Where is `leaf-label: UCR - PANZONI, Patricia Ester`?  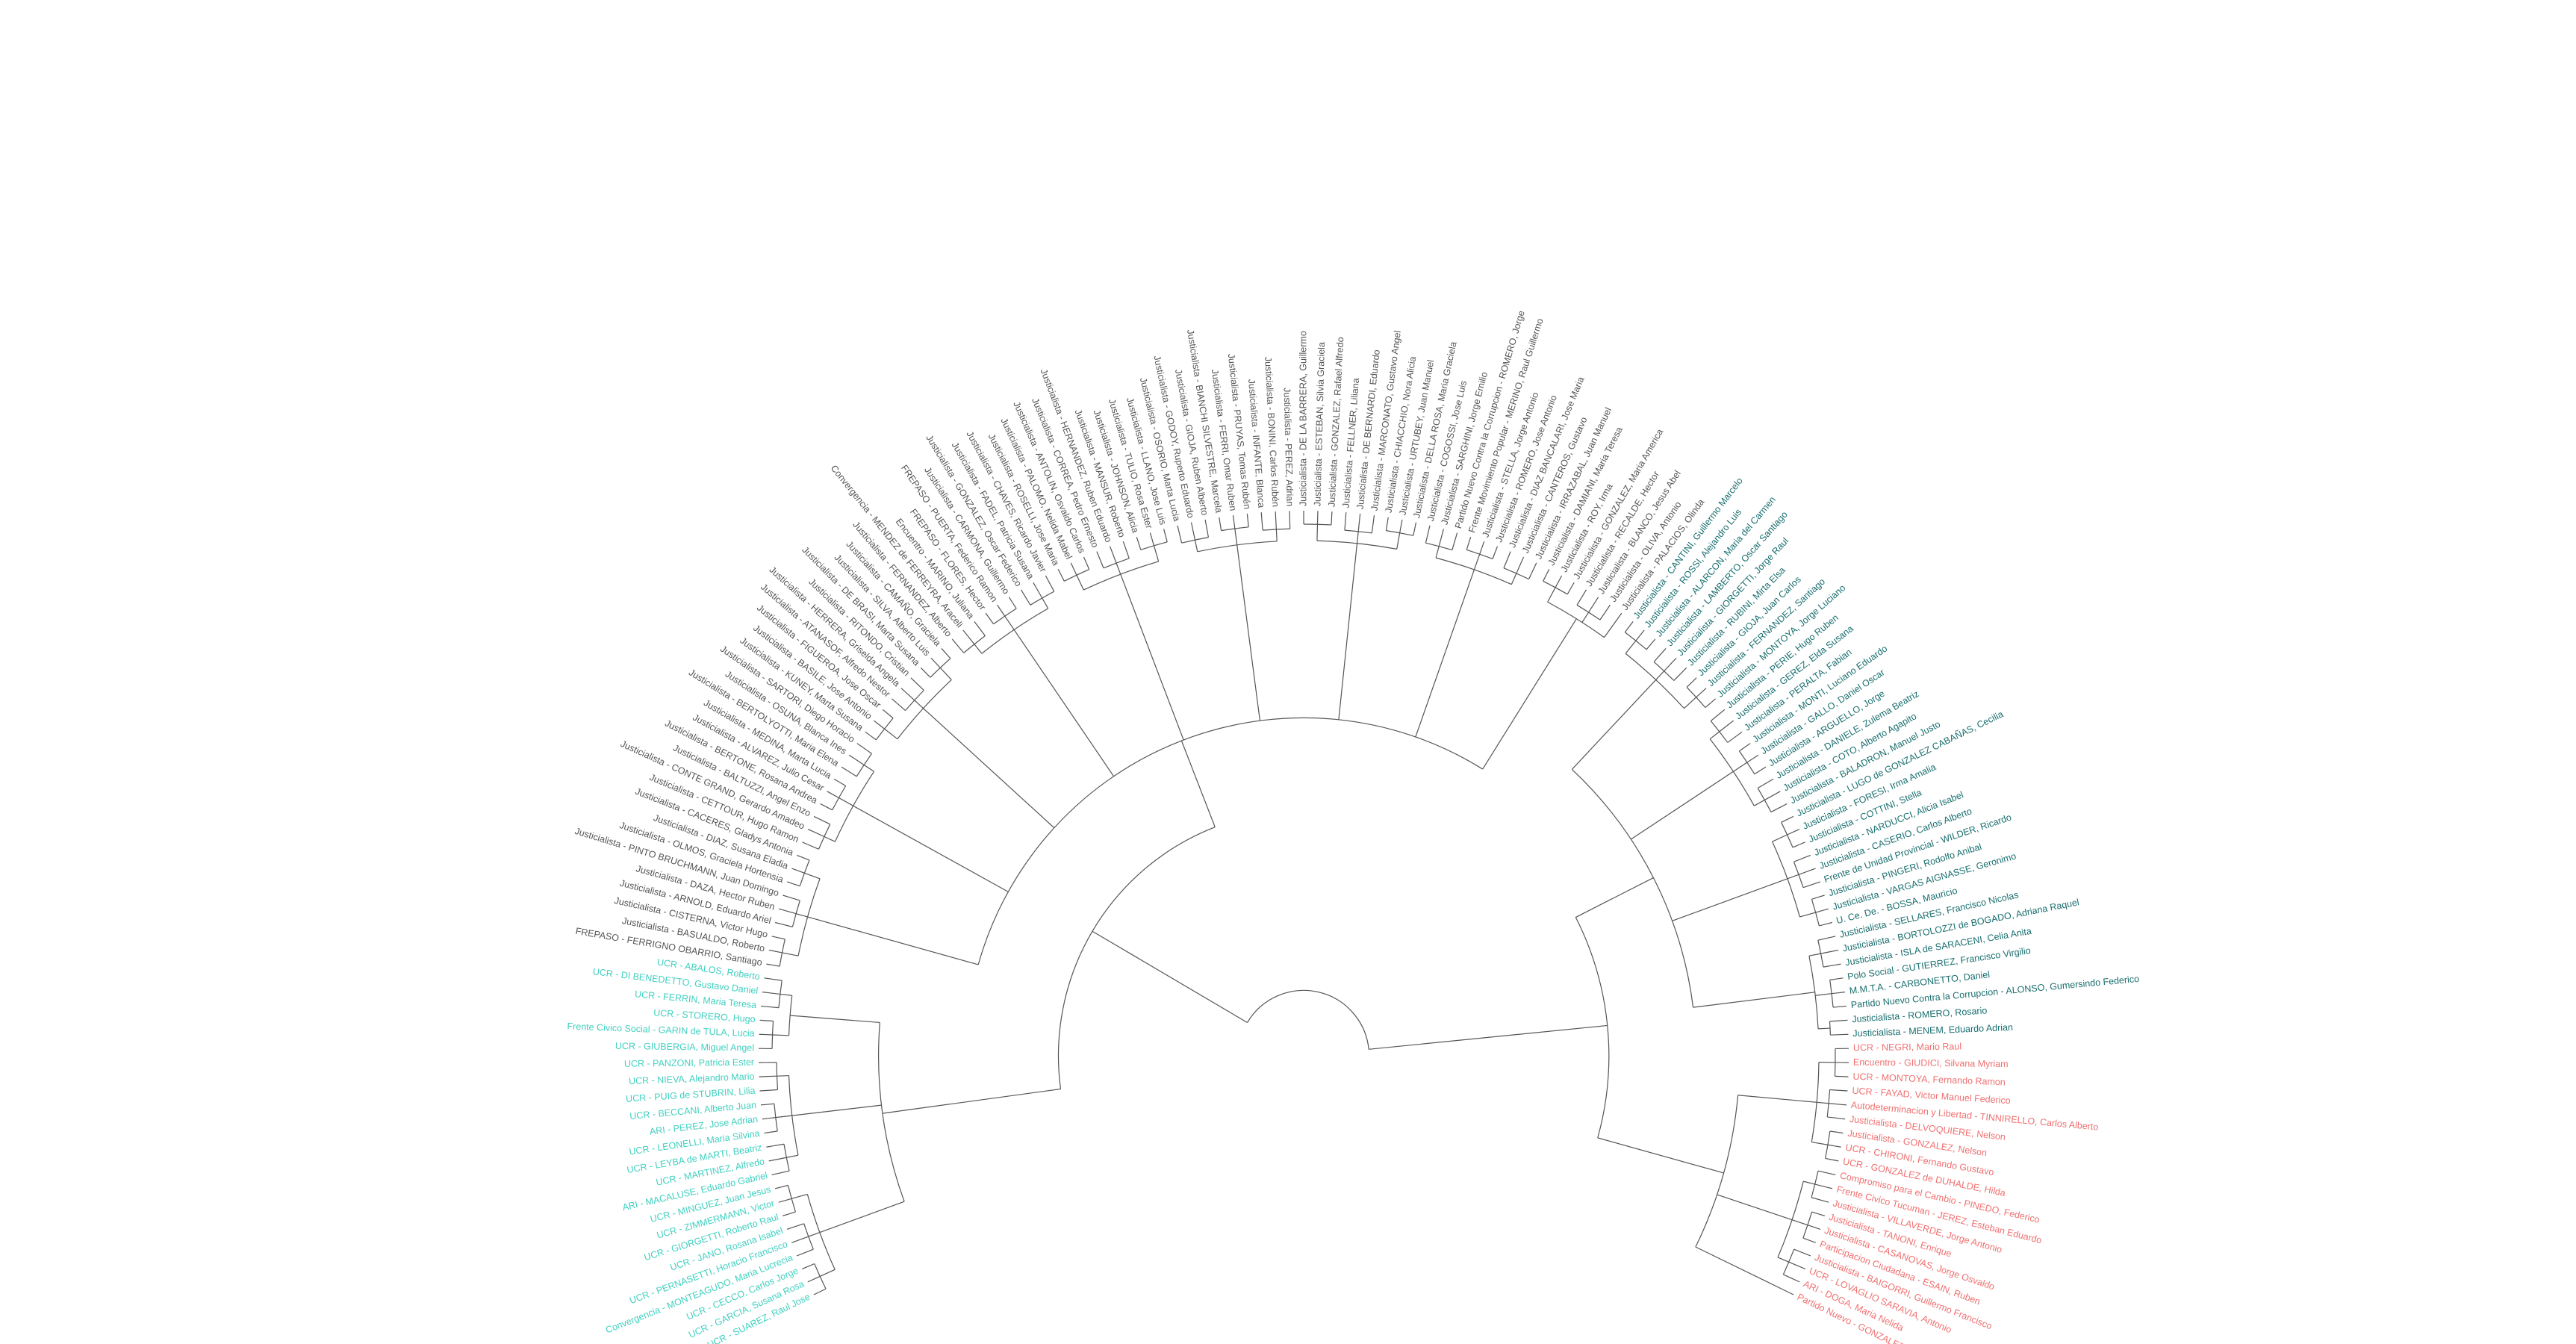
leaf-label: UCR - PANZONI, Patricia Ester is located at coordinates (689, 1063).